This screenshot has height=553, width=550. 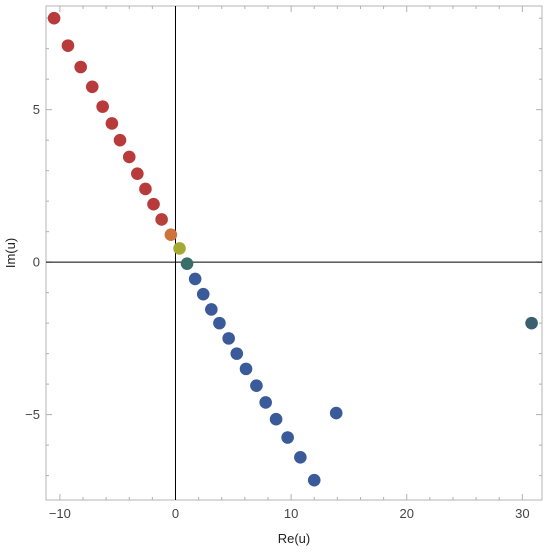 I want to click on y-tick-label: 5, so click(x=36, y=109).